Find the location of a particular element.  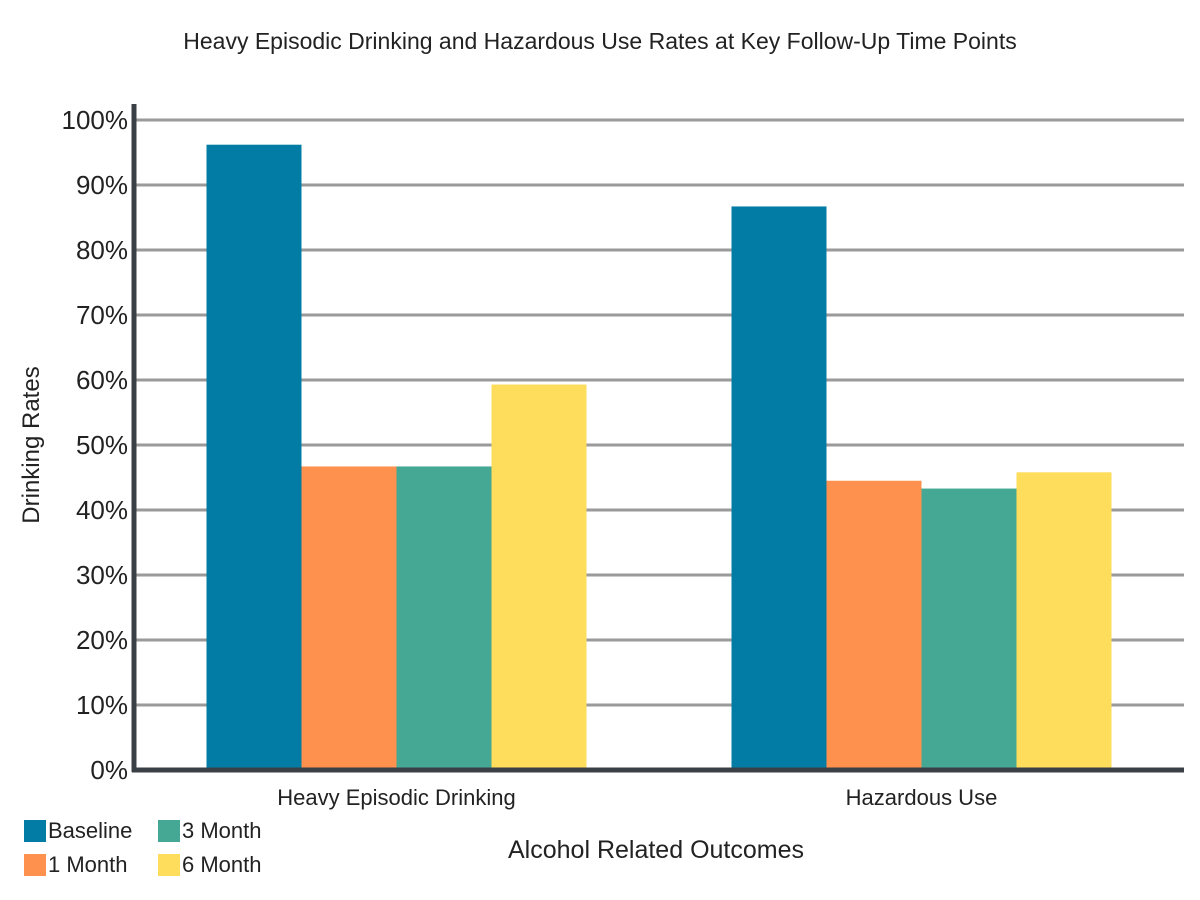

y-axis-label: Drinking Rates is located at coordinates (31, 445).